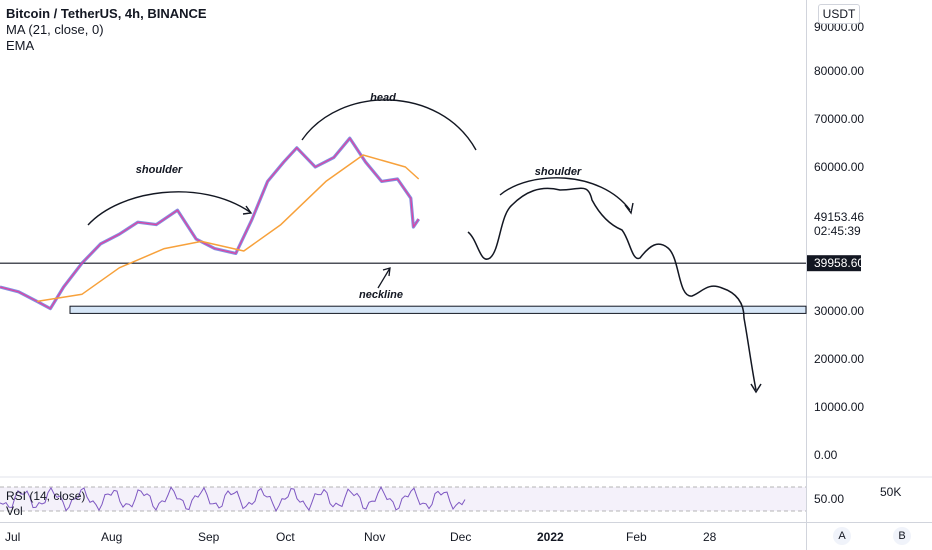  What do you see at coordinates (902, 536) in the screenshot?
I see `b-scale-button: B` at bounding box center [902, 536].